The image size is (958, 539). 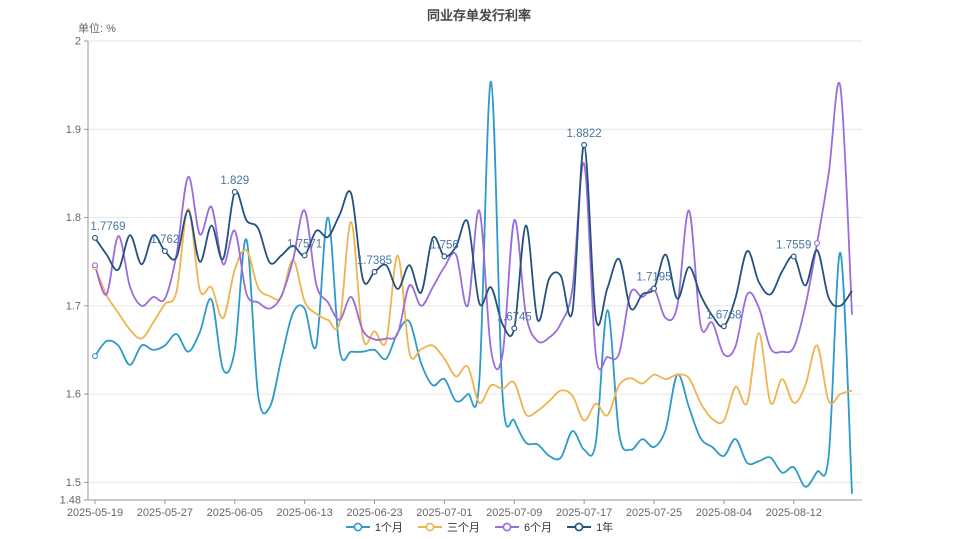 What do you see at coordinates (478, 15) in the screenshot?
I see `chart-title: 同业存单发行利率` at bounding box center [478, 15].